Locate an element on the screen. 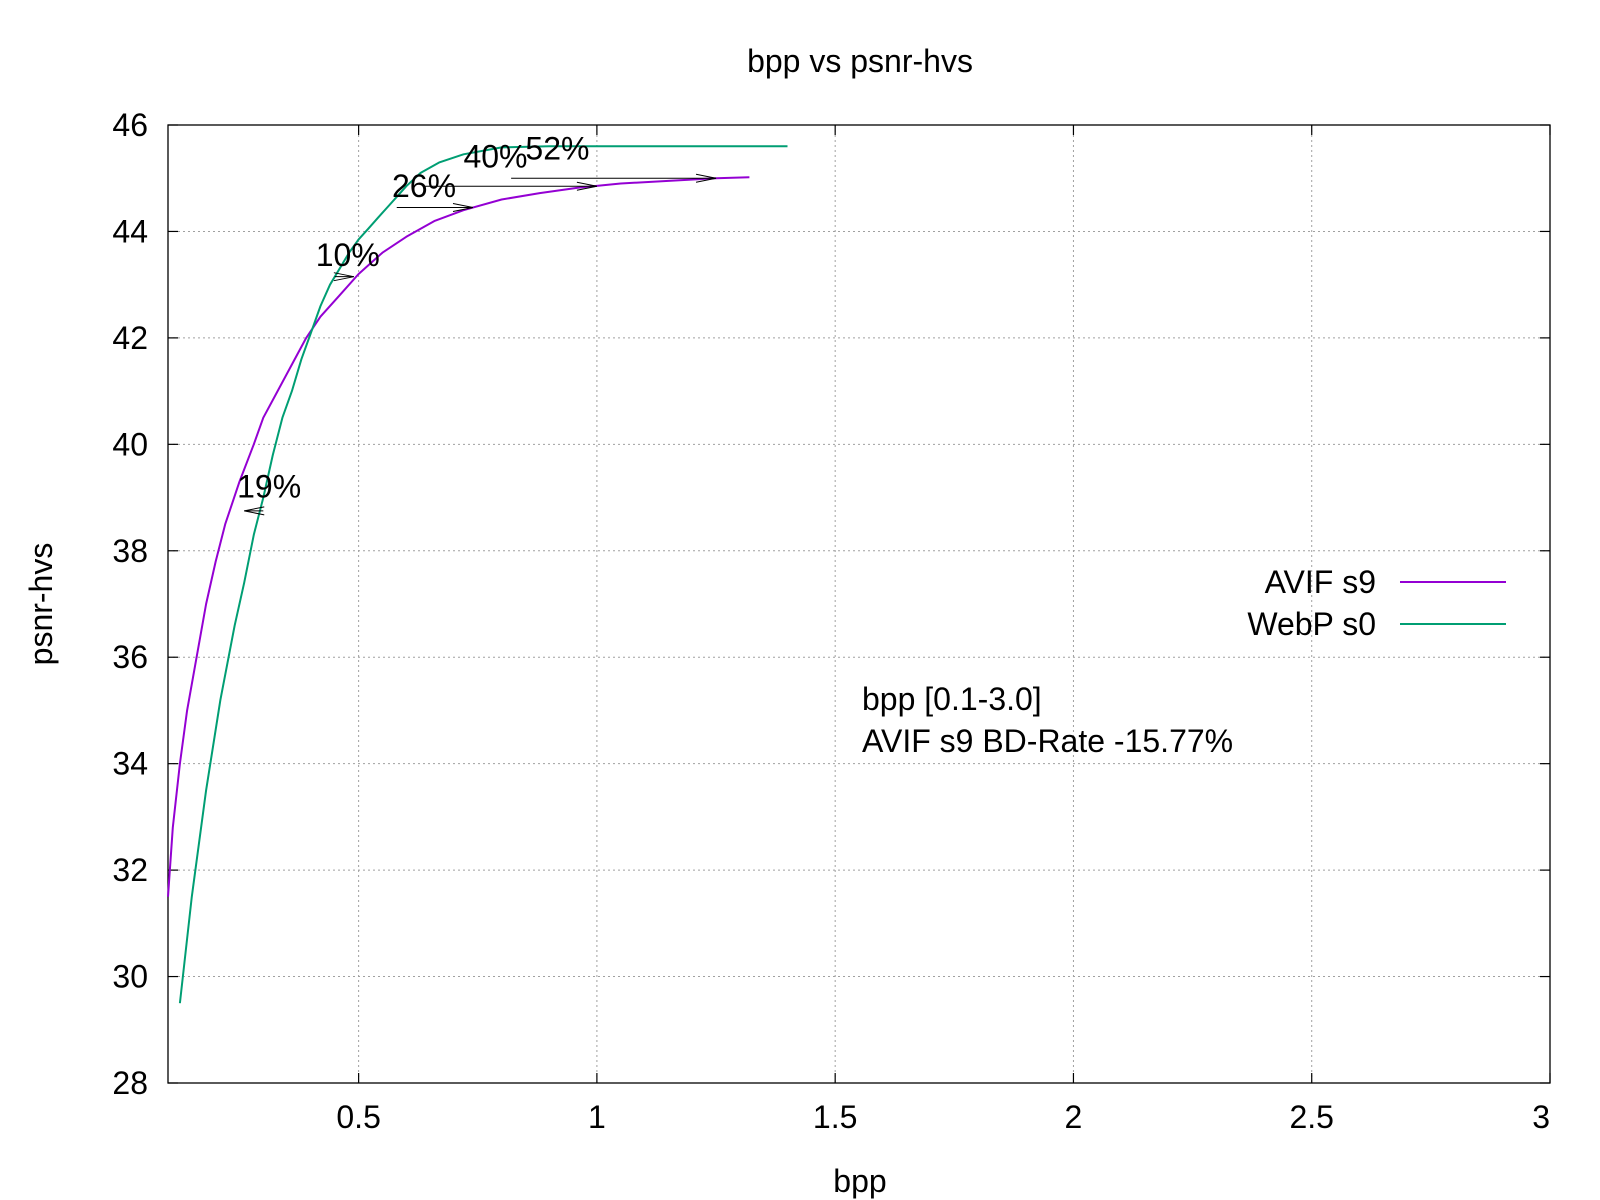  x-tick-label: 2 is located at coordinates (1074, 1117).